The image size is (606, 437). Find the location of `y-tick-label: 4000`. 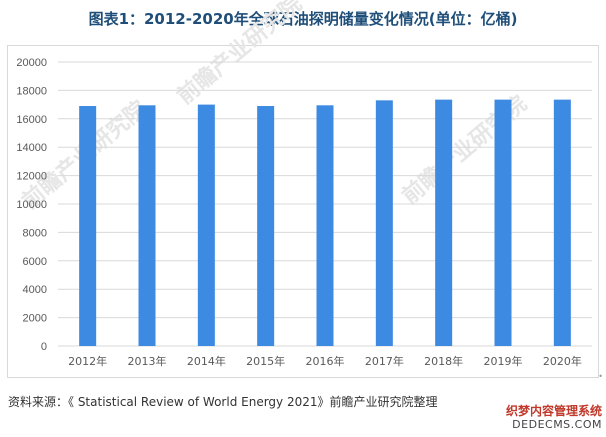

y-tick-label: 4000 is located at coordinates (35, 290).